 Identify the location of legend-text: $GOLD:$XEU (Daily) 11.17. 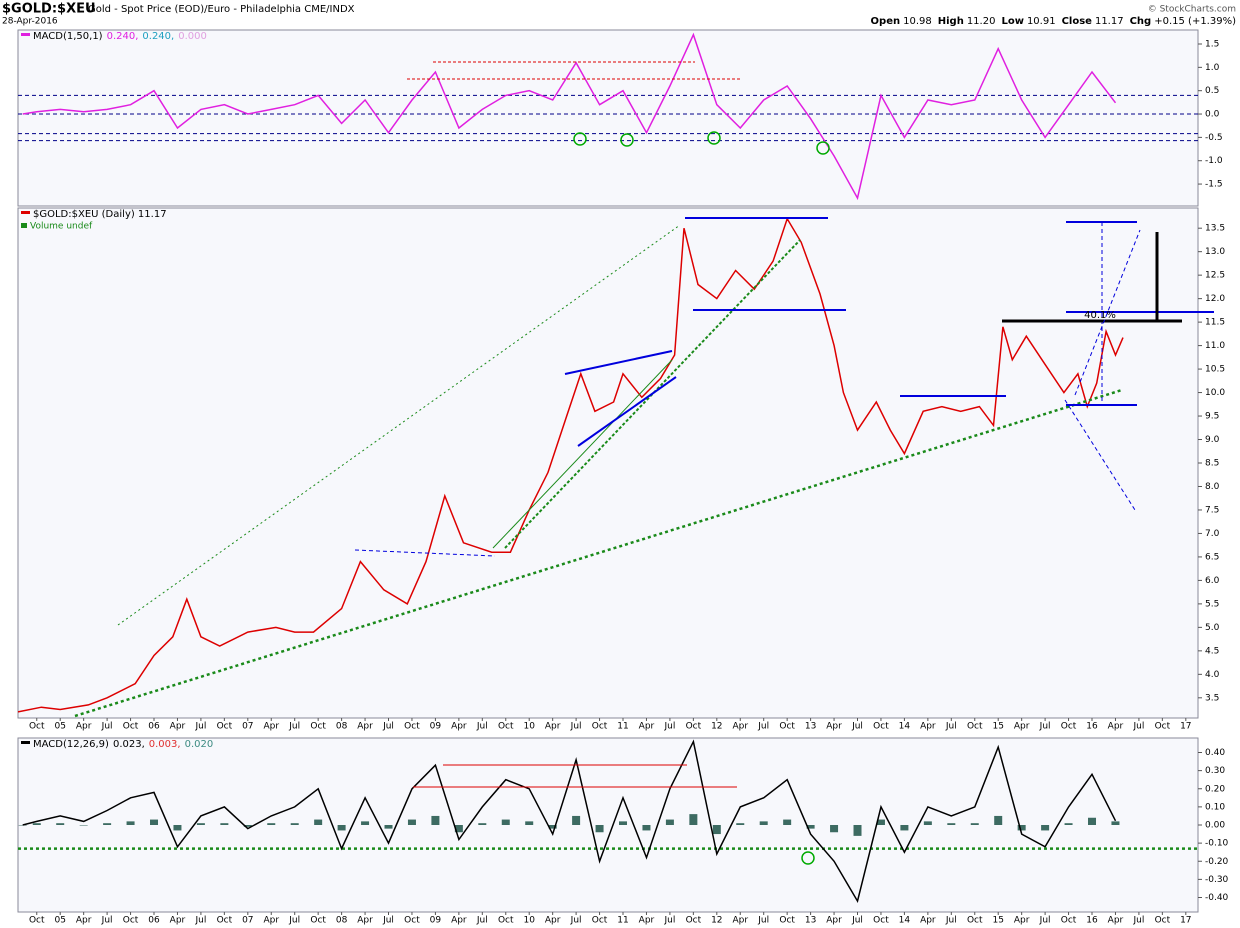
(100, 214).